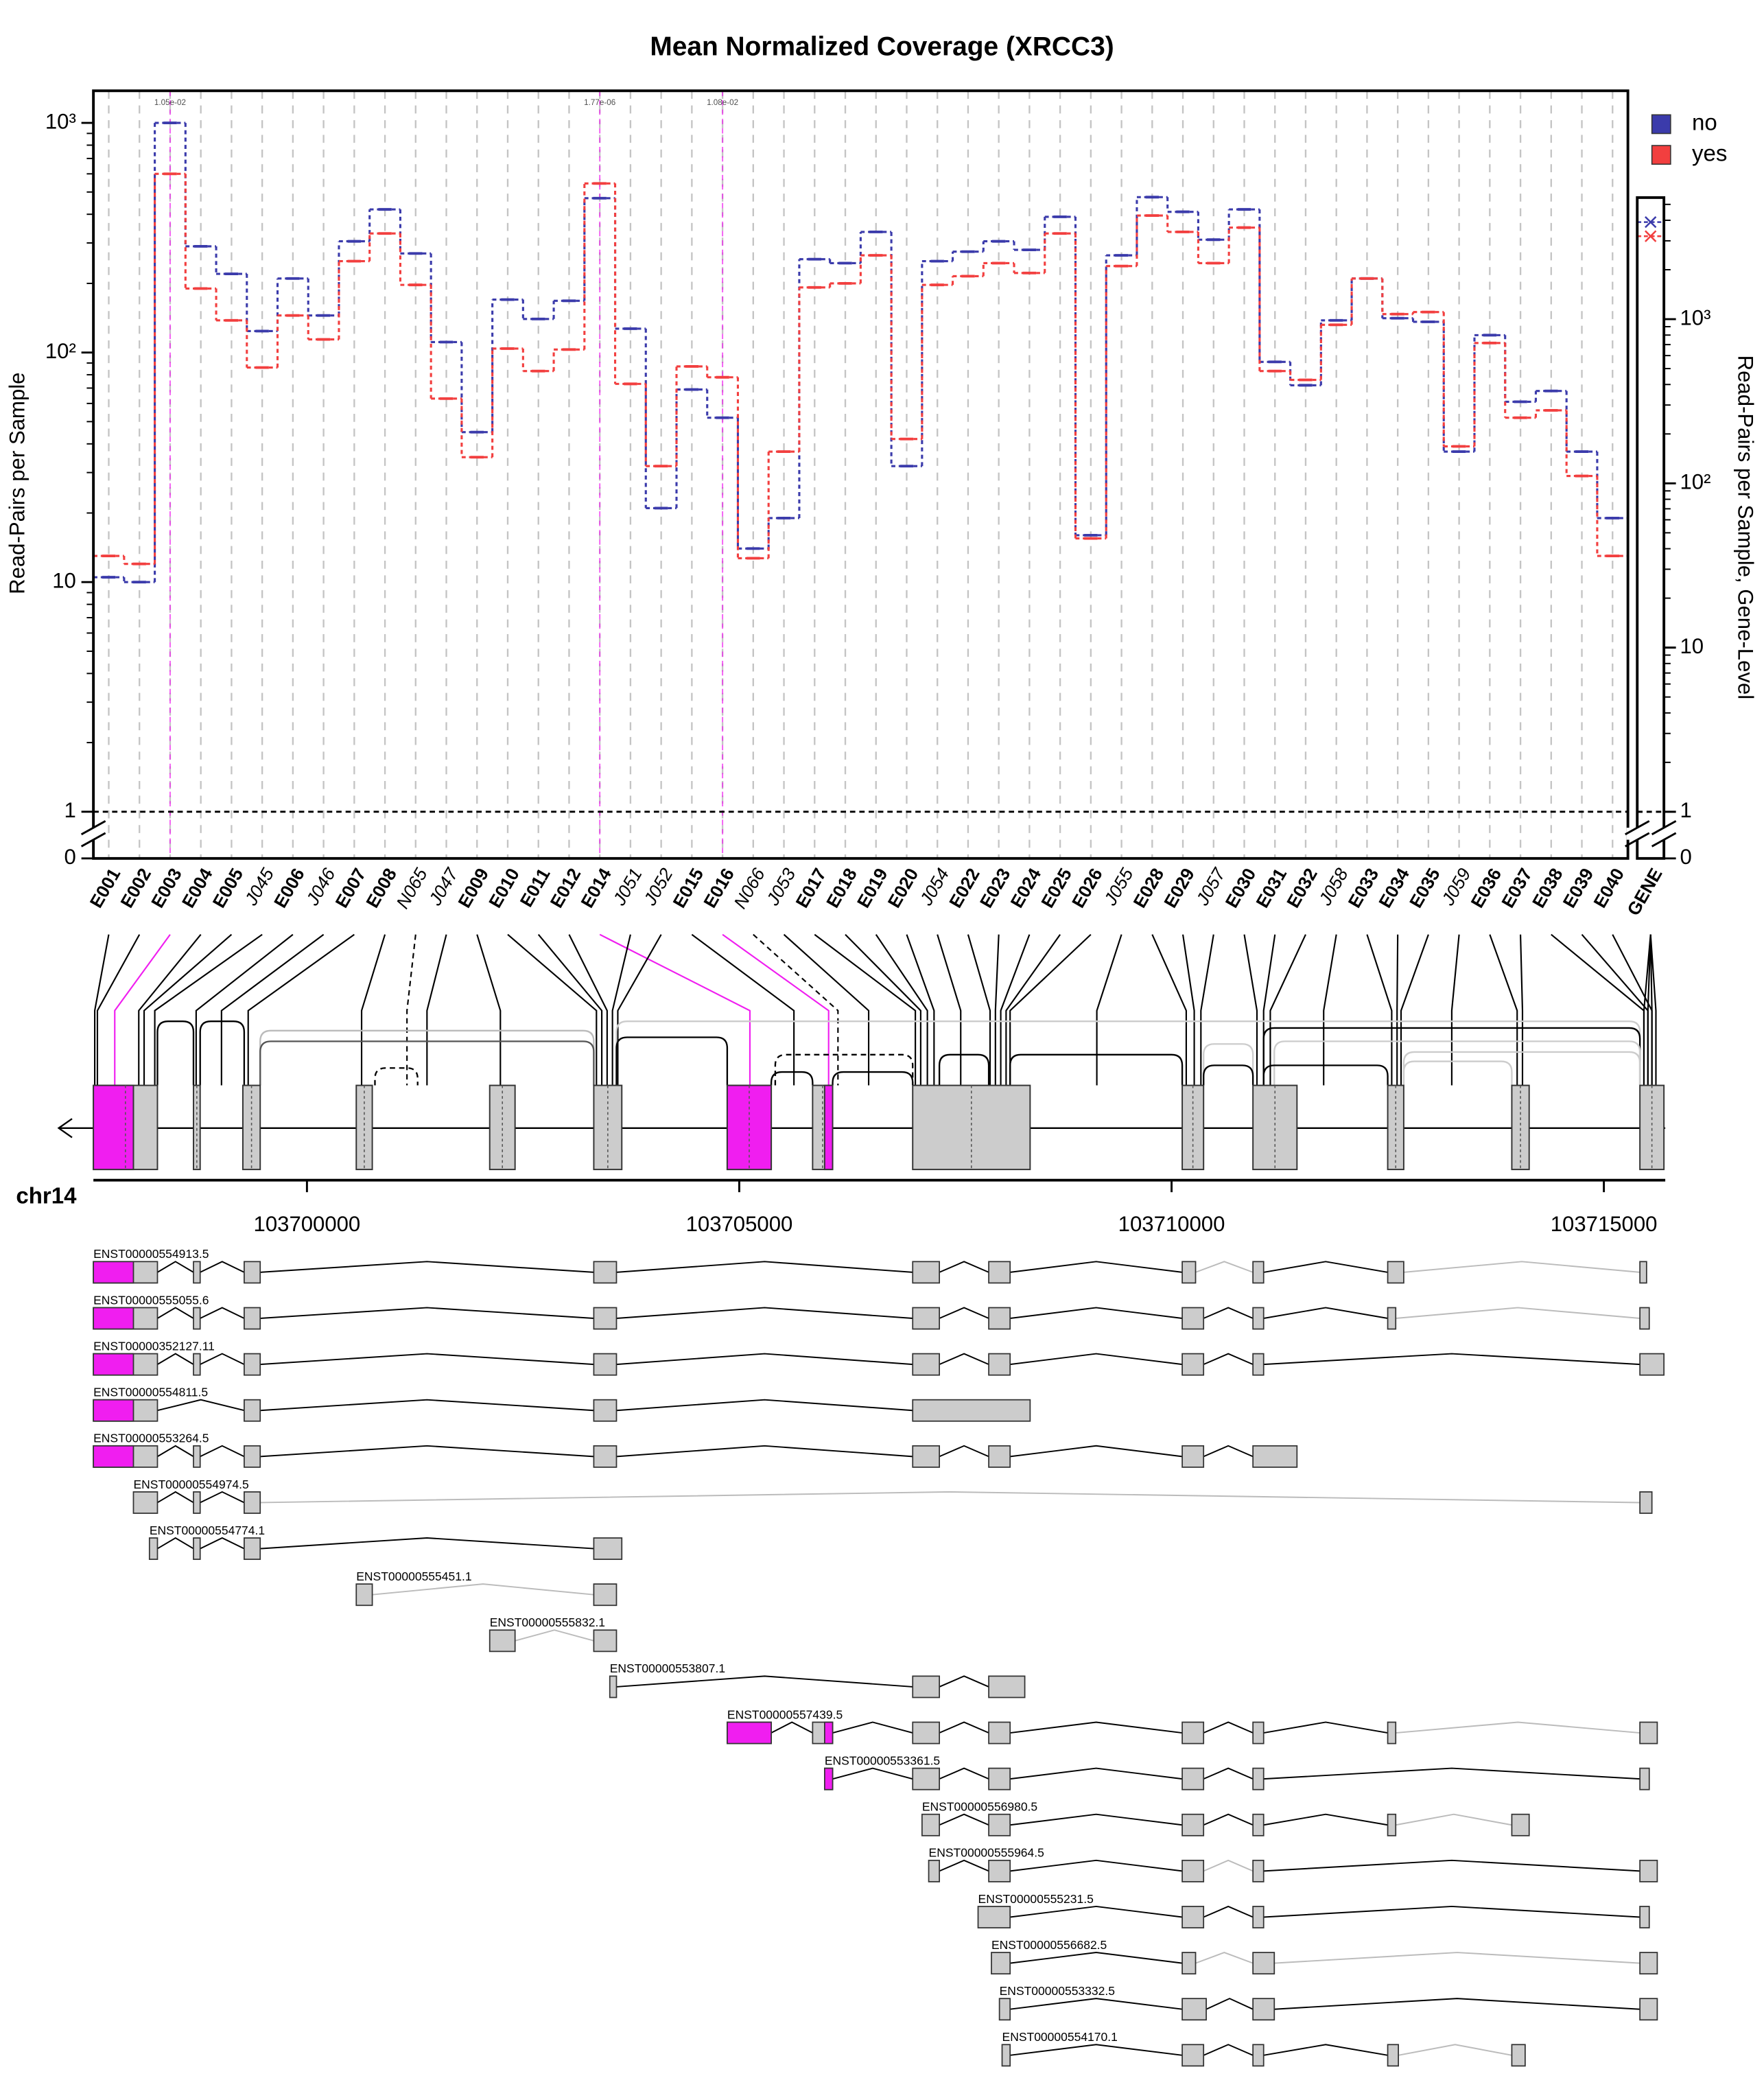  I want to click on legend-label: yes, so click(1709, 153).